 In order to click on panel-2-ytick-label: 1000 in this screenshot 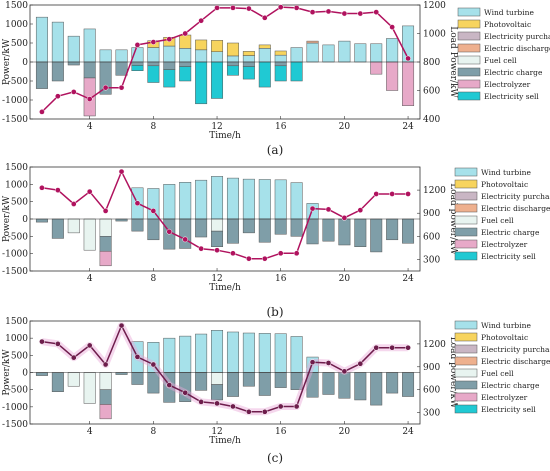, I will do `click(16, 185)`.